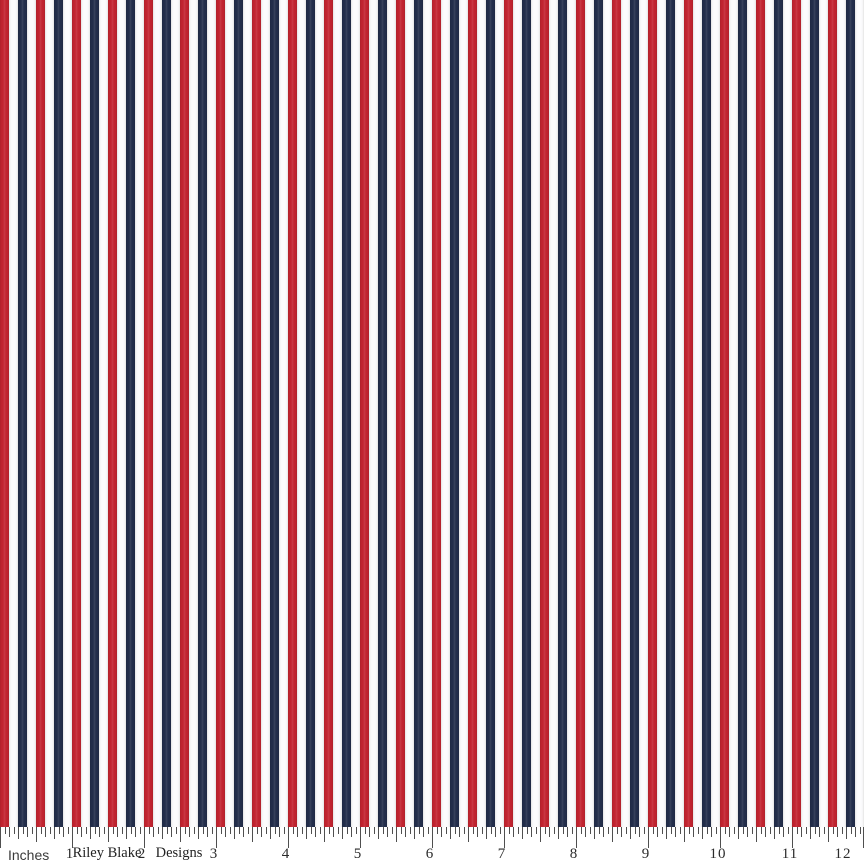  What do you see at coordinates (214, 854) in the screenshot?
I see `ruler-number: 3` at bounding box center [214, 854].